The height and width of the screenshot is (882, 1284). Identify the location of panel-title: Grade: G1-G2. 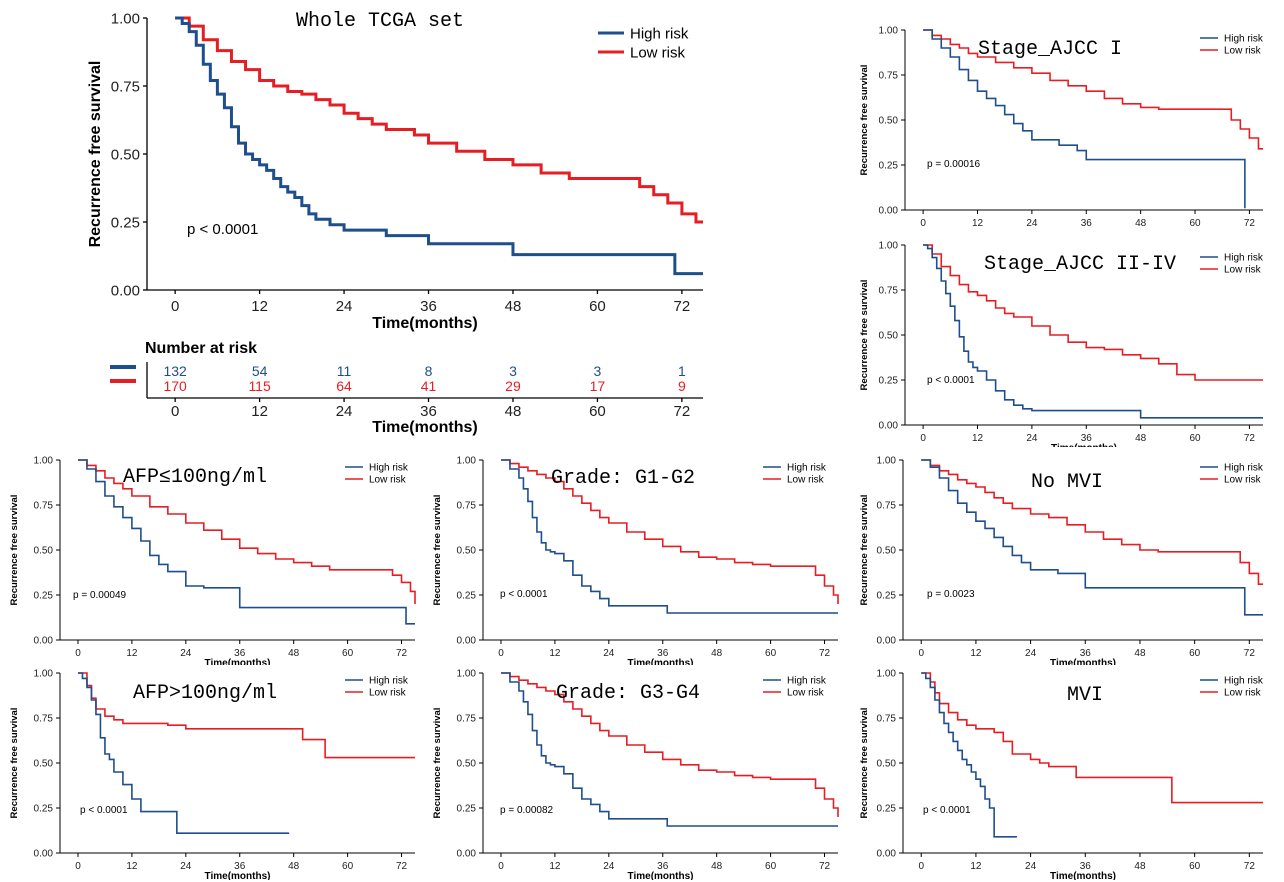
(623, 478).